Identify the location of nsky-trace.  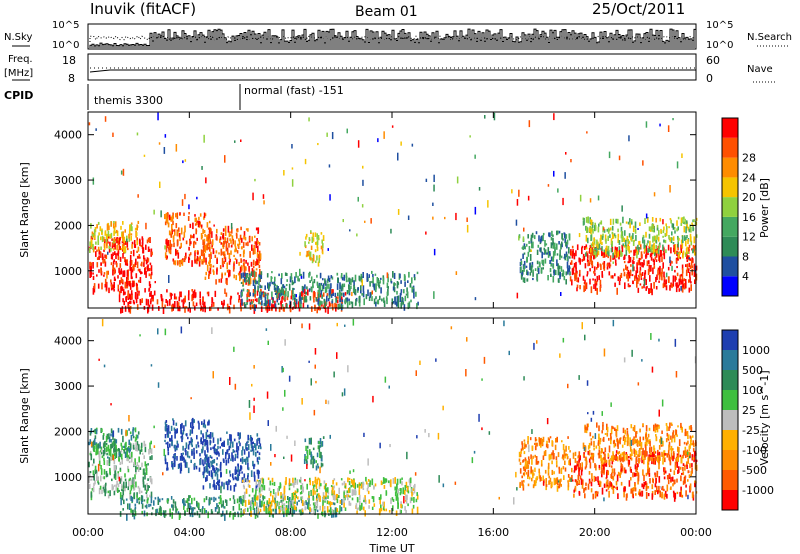
(393, 38).